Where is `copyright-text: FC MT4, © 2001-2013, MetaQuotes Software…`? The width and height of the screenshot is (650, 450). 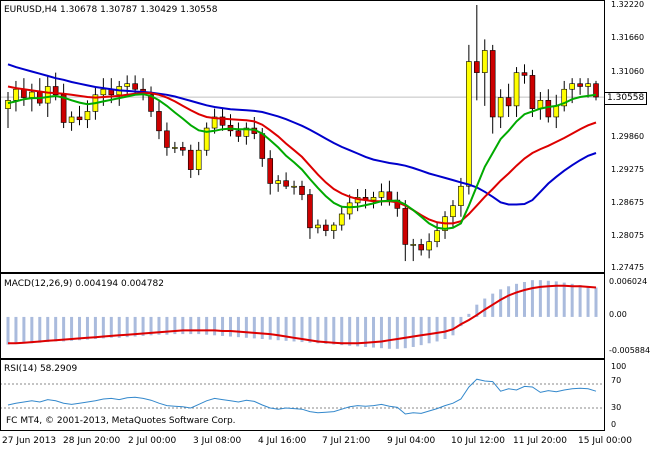
copyright-text: FC MT4, © 2001-2013, MetaQuotes Software… is located at coordinates (121, 421).